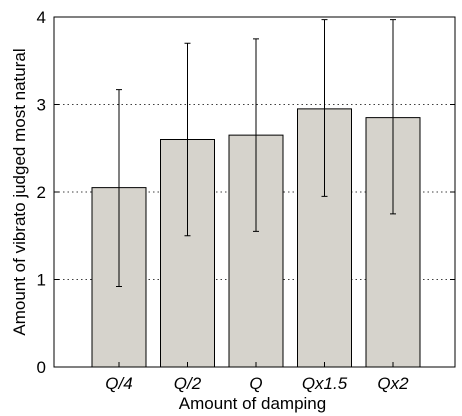 This screenshot has width=462, height=416. Describe the element at coordinates (41, 105) in the screenshot. I see `y-tick-label: 3` at that location.